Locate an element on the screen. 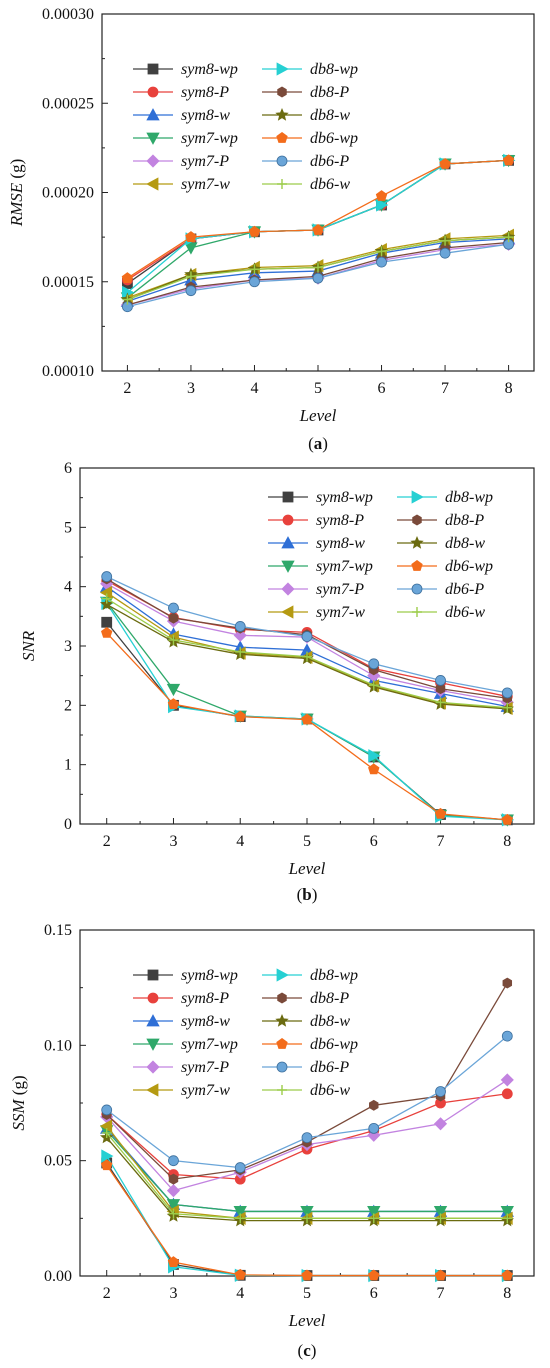  legend-item-sym7-P: sym7-P is located at coordinates (181, 1067).